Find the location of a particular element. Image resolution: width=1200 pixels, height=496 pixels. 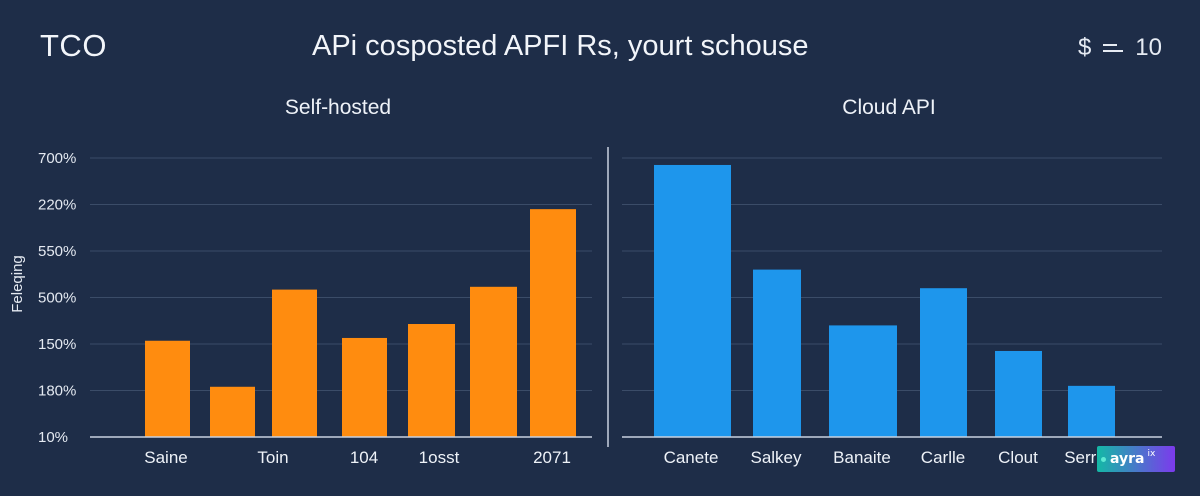

x-tick-label: Salkey is located at coordinates (776, 457).